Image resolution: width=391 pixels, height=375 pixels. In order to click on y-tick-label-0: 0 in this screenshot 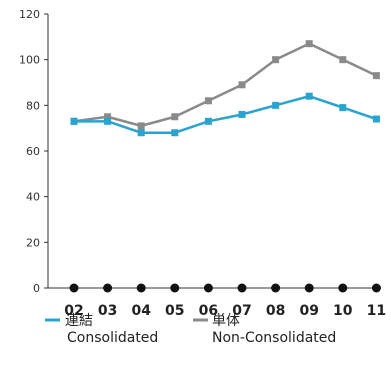, I will do `click(36, 288)`.